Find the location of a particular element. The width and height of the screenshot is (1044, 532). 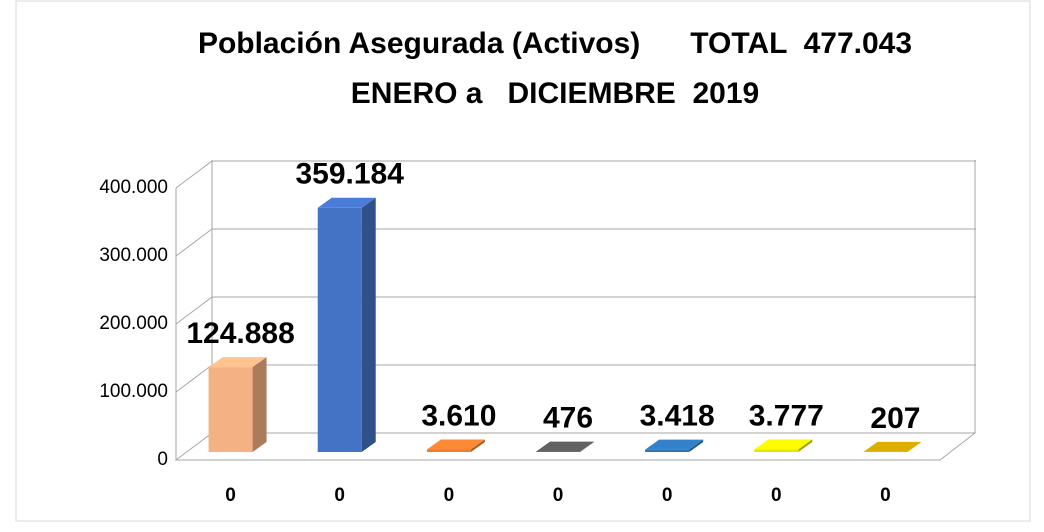

y-tick-label: 400.000 is located at coordinates (133, 187).